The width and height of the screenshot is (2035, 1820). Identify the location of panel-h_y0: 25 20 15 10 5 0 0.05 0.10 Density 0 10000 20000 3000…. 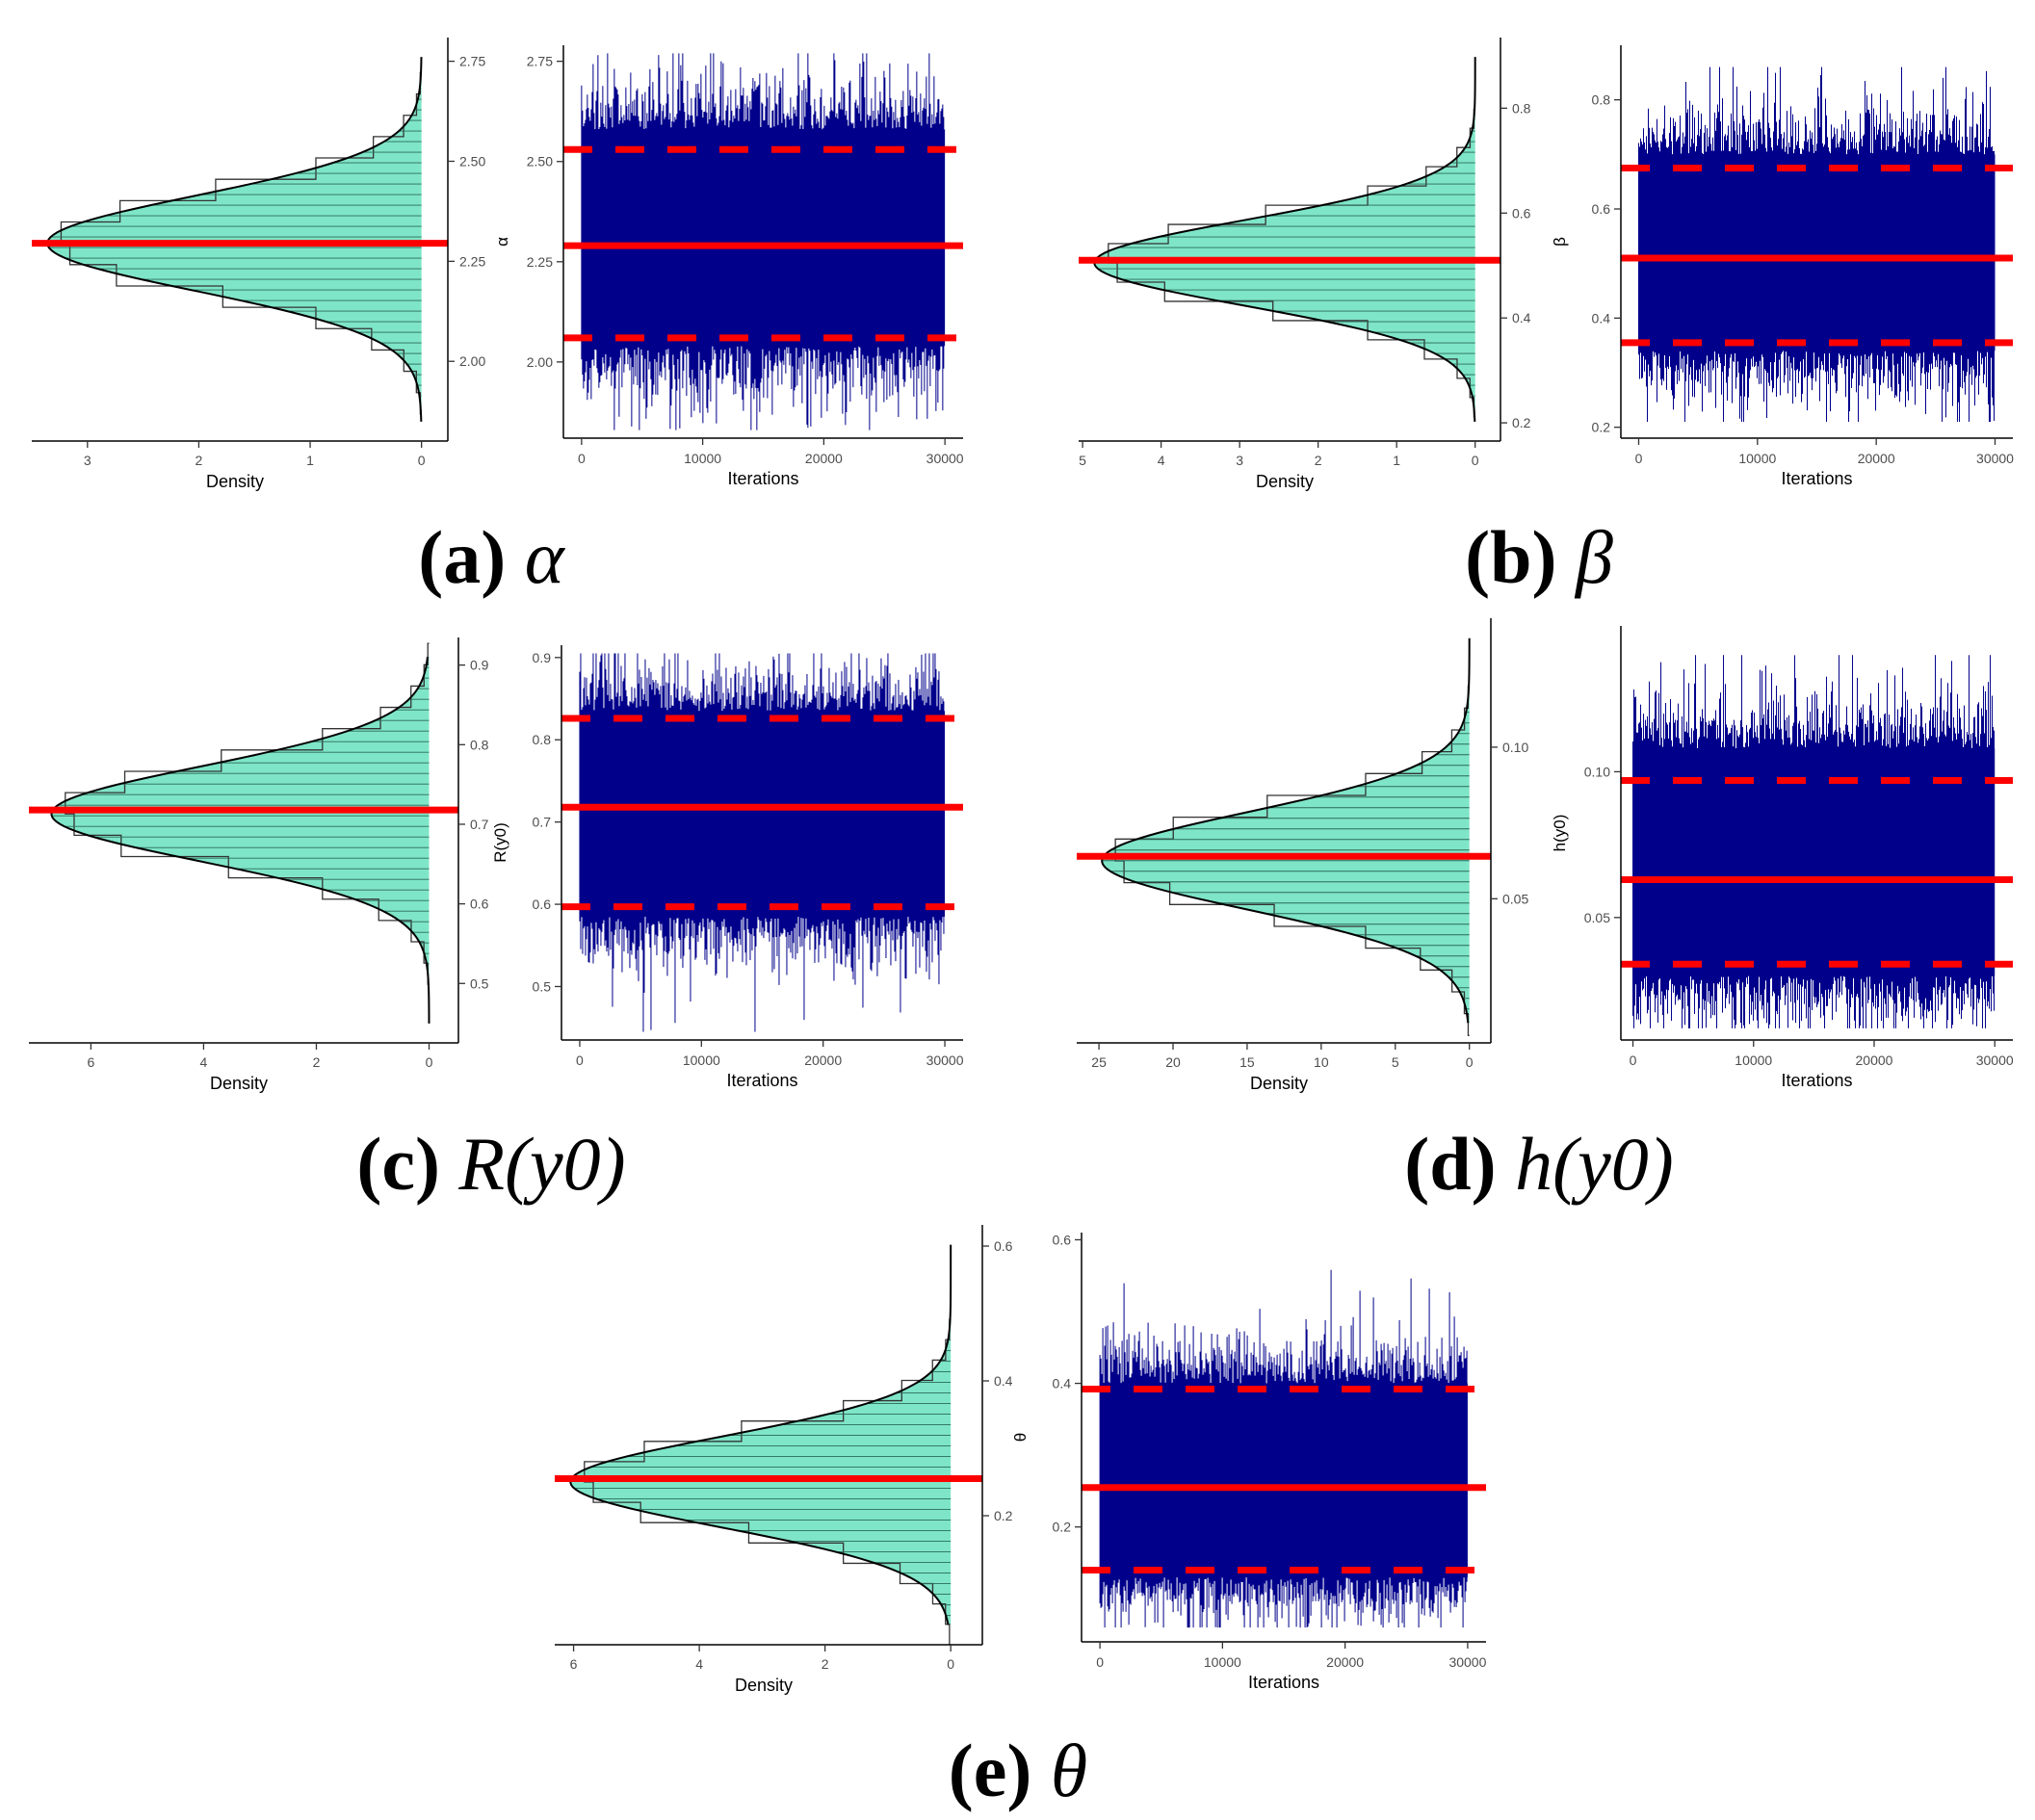
(1546, 855).